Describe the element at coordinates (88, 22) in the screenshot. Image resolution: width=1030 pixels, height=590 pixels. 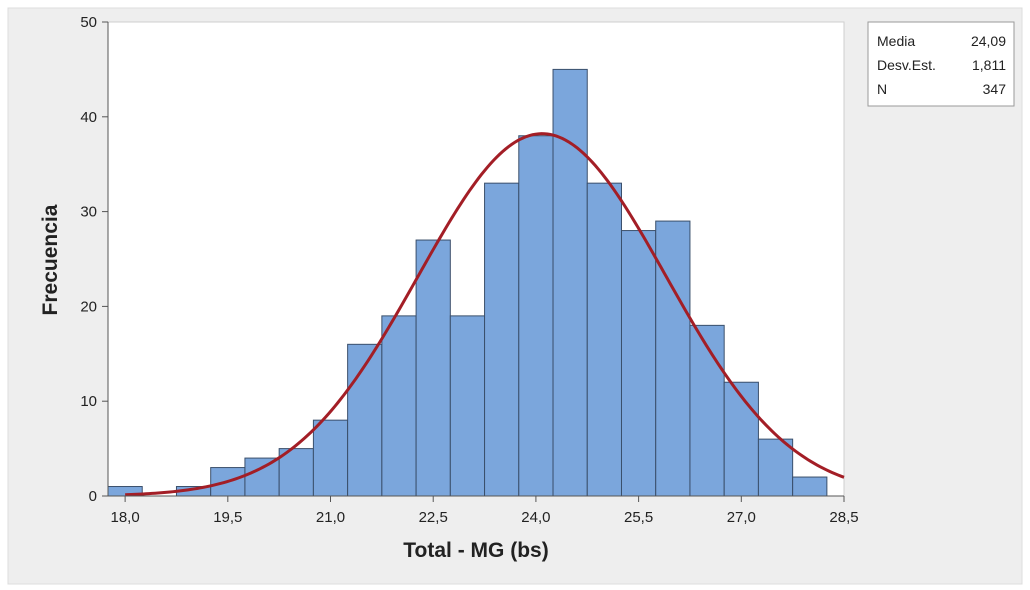
I see `y-tick-label: 50` at that location.